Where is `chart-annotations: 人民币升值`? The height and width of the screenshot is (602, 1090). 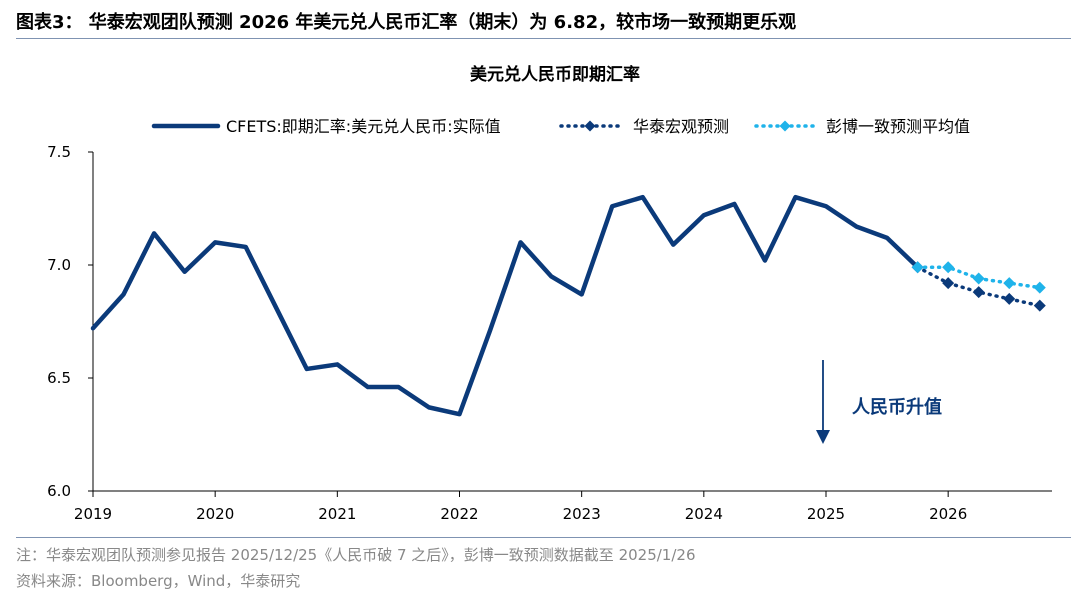 chart-annotations: 人民币升值 is located at coordinates (878, 402).